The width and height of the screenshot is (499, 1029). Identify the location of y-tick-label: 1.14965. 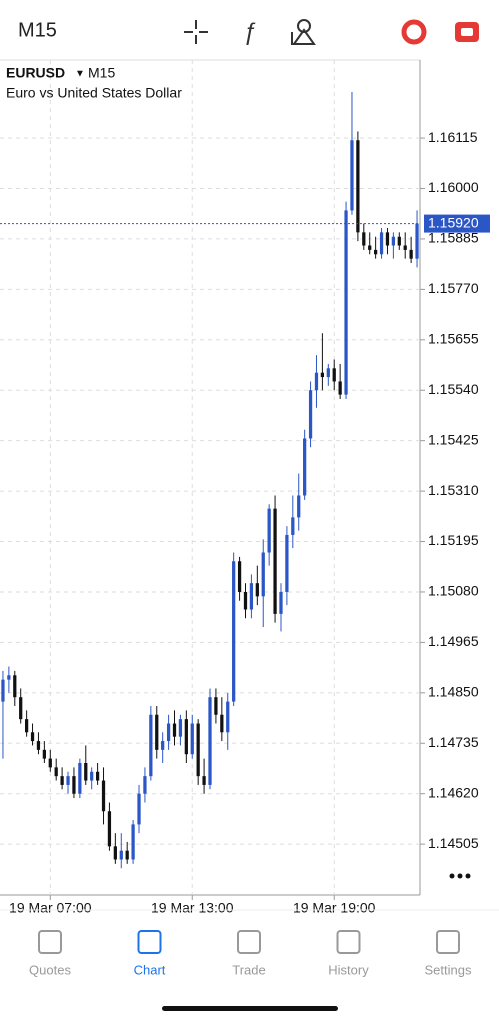
(453, 641).